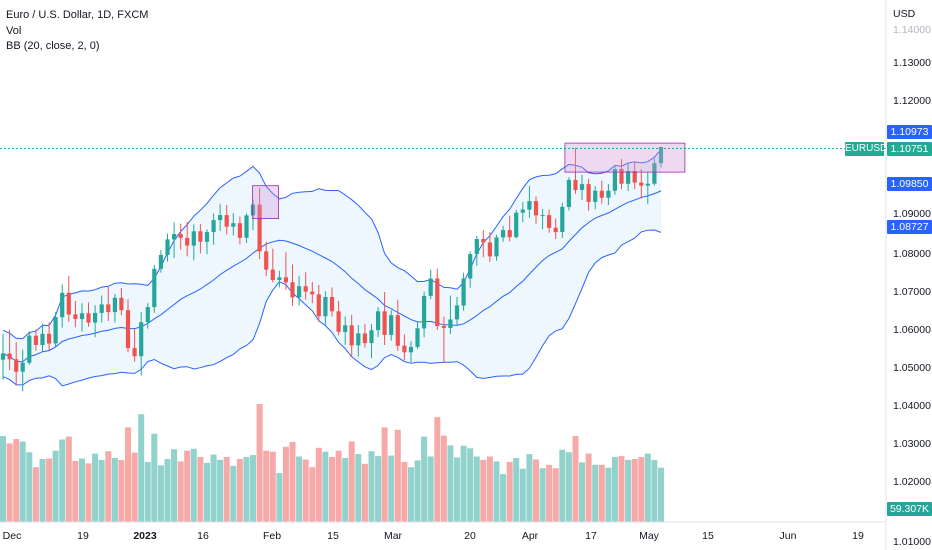  What do you see at coordinates (625, 157) in the screenshot?
I see `highlight-box-apr` at bounding box center [625, 157].